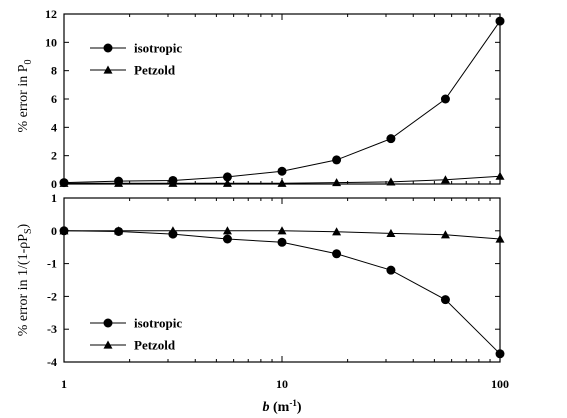  Describe the element at coordinates (52, 264) in the screenshot. I see `y-tick-label: -1` at that location.